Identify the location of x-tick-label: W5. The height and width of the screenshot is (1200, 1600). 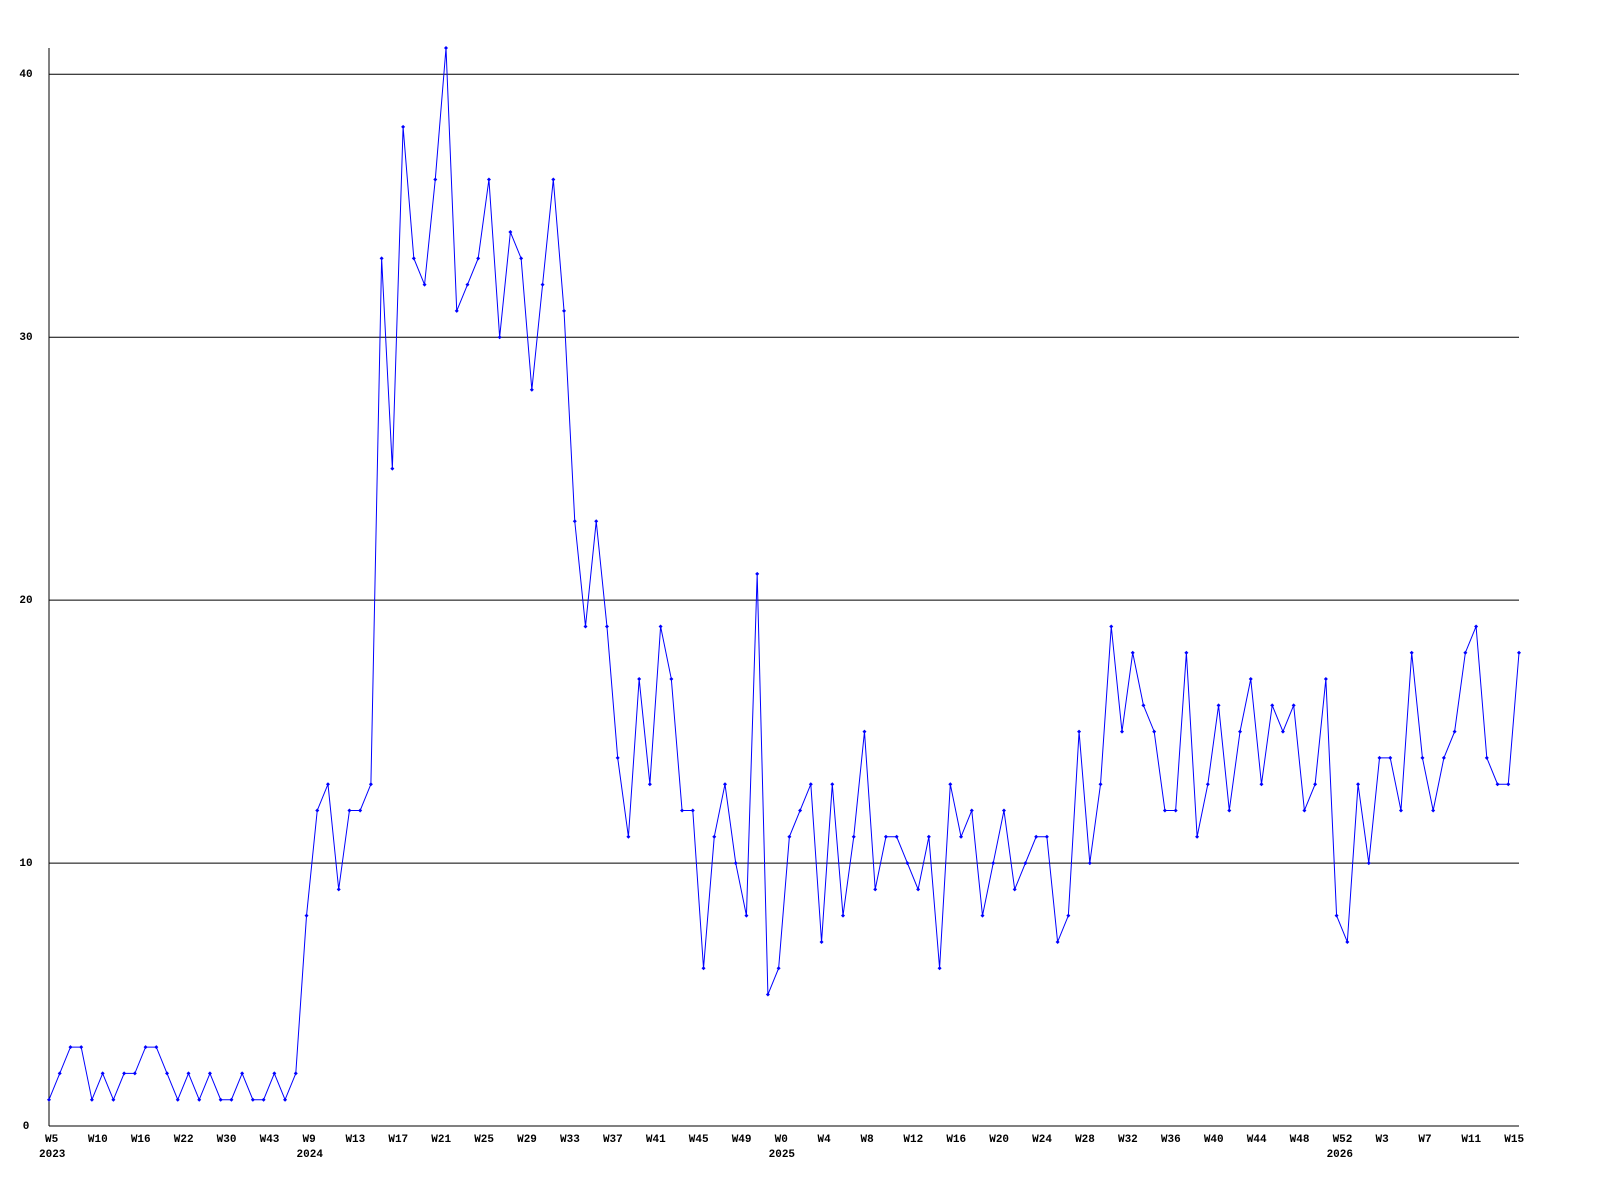
(52, 1140).